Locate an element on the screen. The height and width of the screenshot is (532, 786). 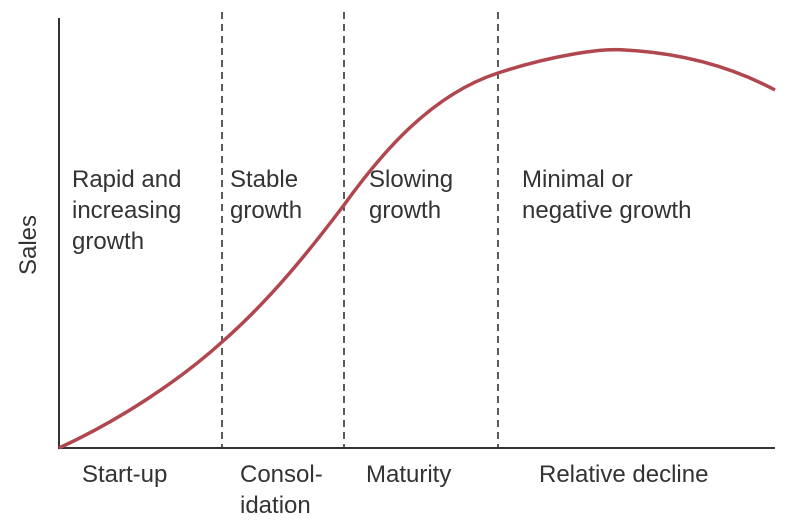
y-axis-label: Sales is located at coordinates (28, 245).